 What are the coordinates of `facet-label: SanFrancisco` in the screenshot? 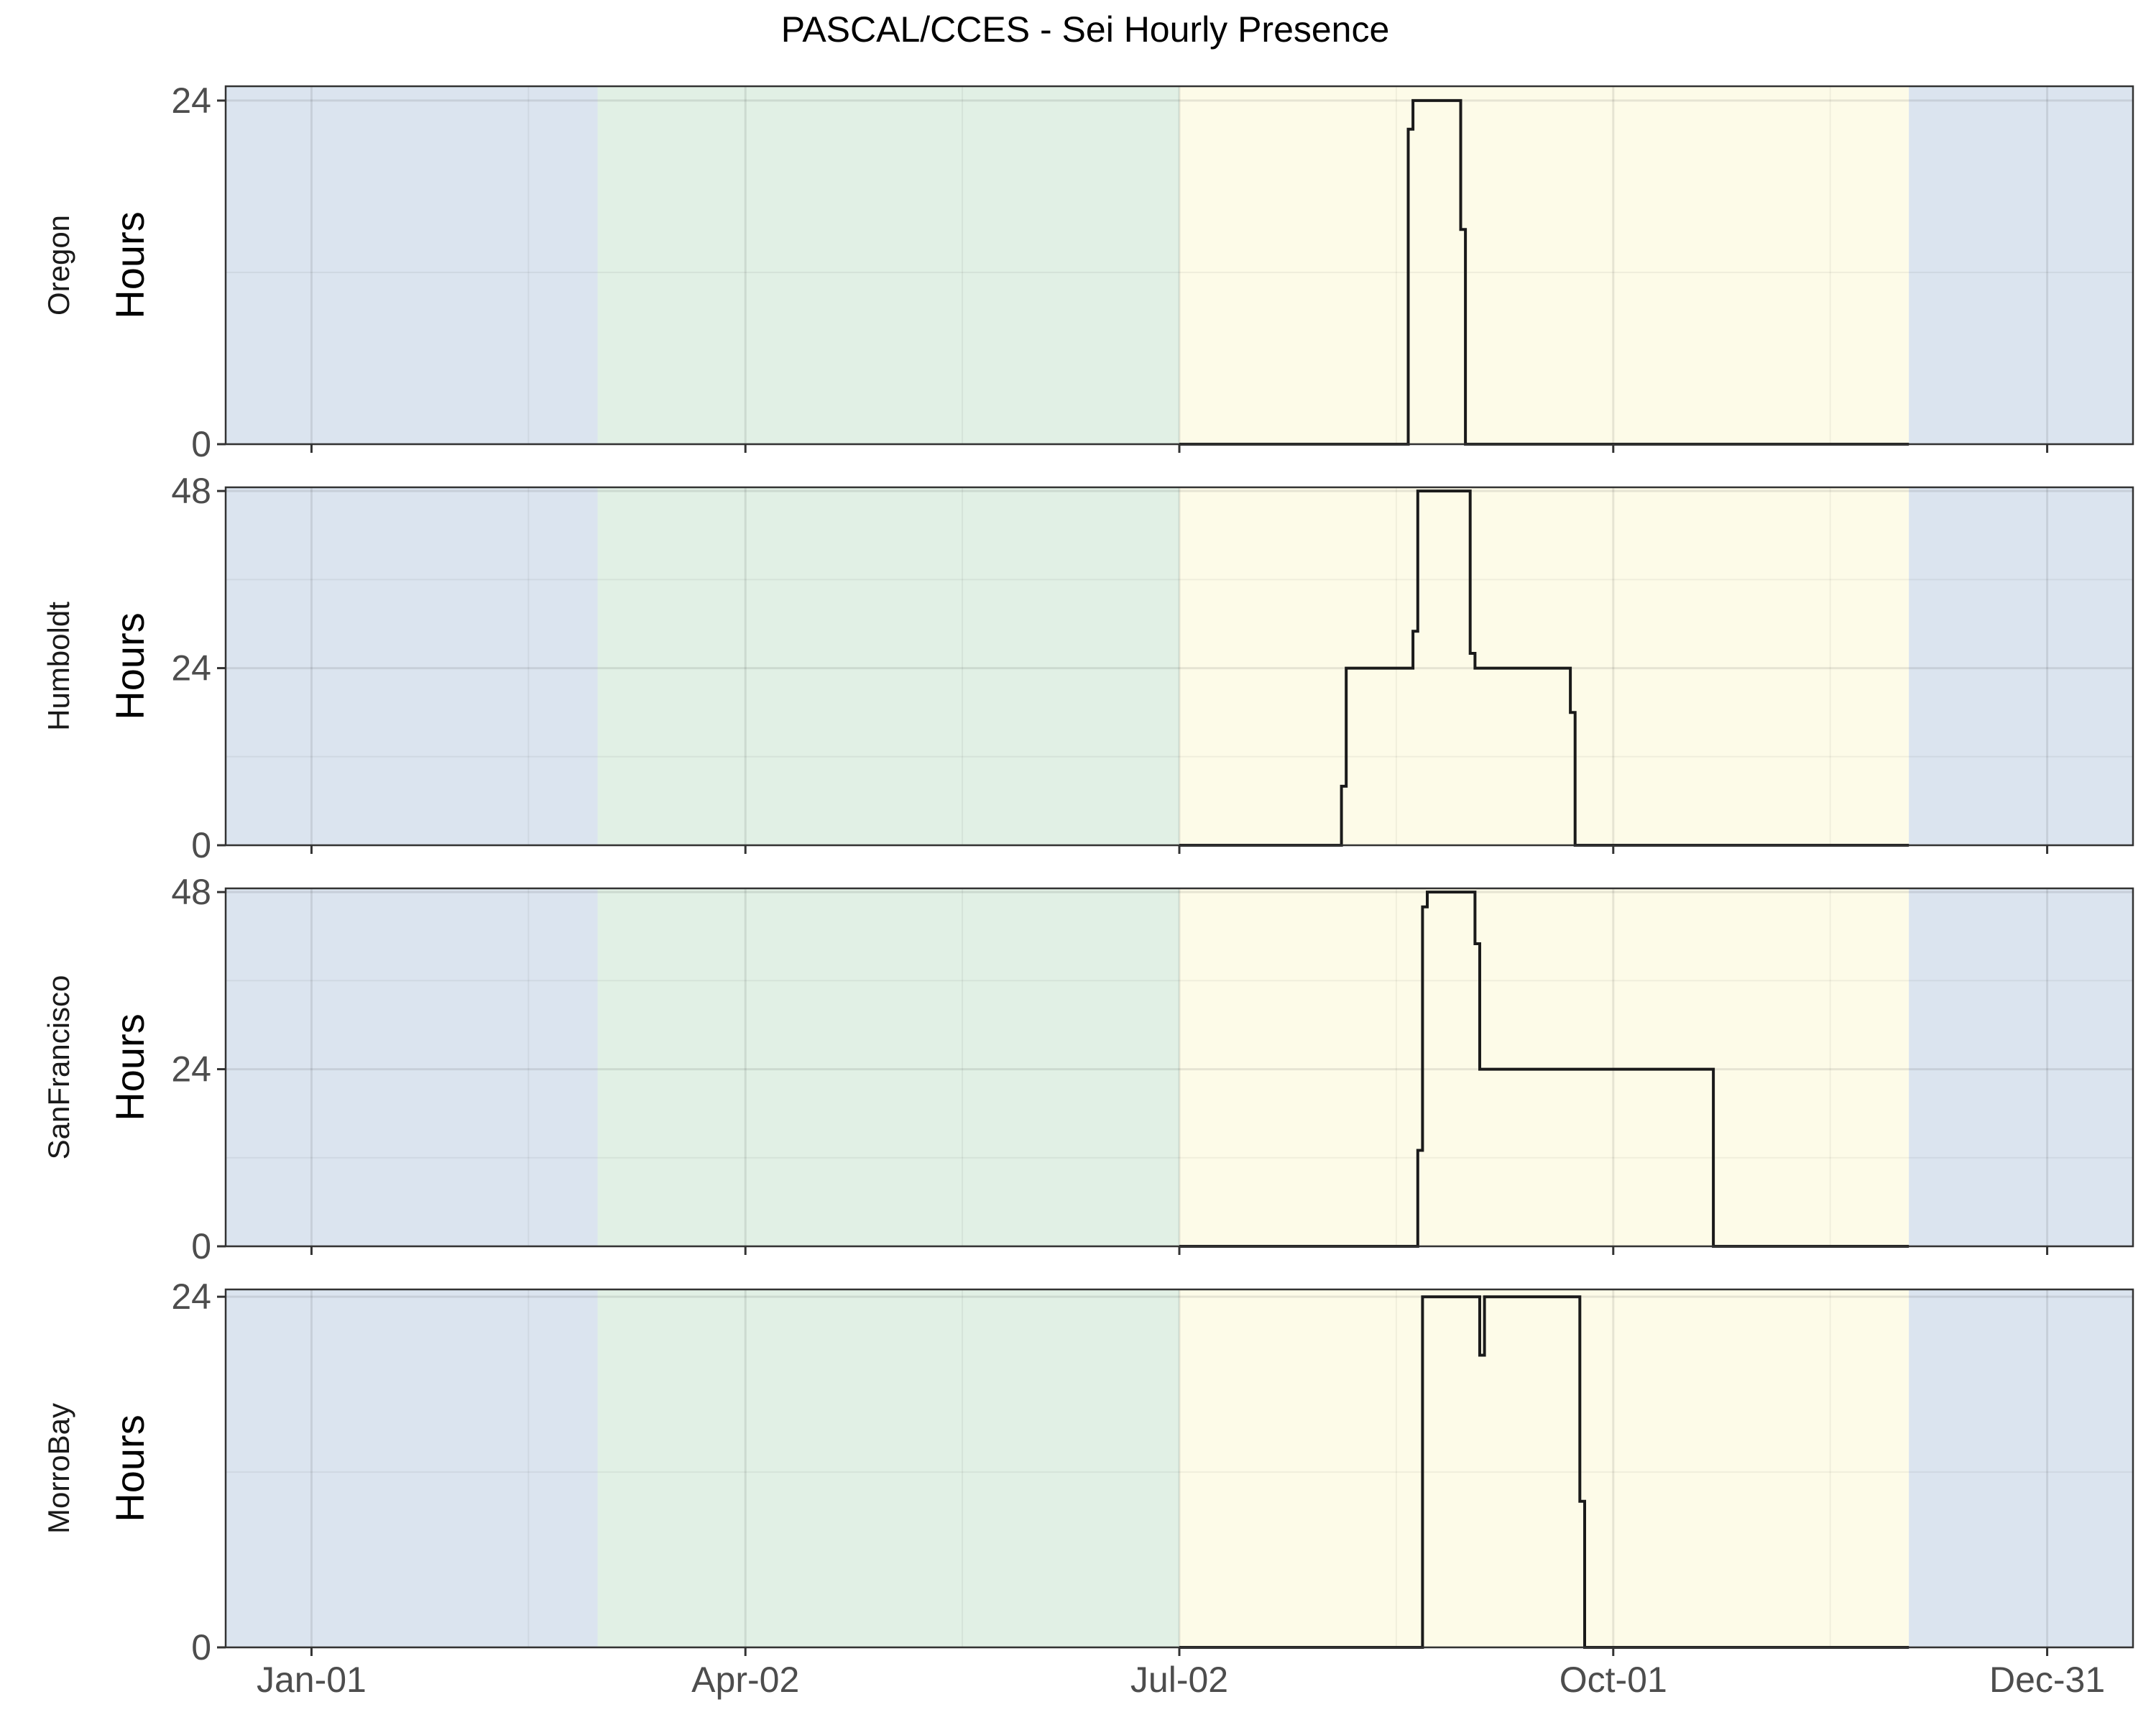 It's located at (59, 1067).